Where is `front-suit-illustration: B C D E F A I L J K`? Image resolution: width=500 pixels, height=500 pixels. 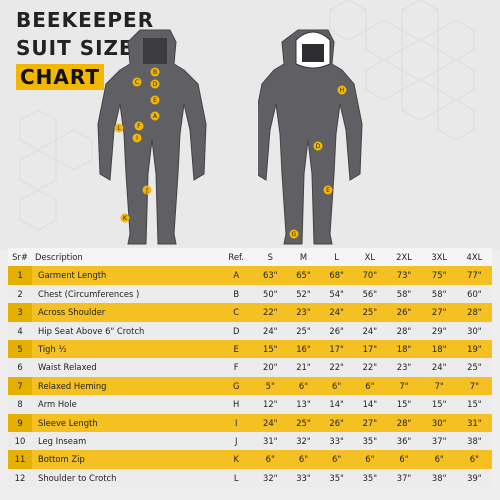 front-suit-illustration: B C D E F A I L J K is located at coordinates (152, 137).